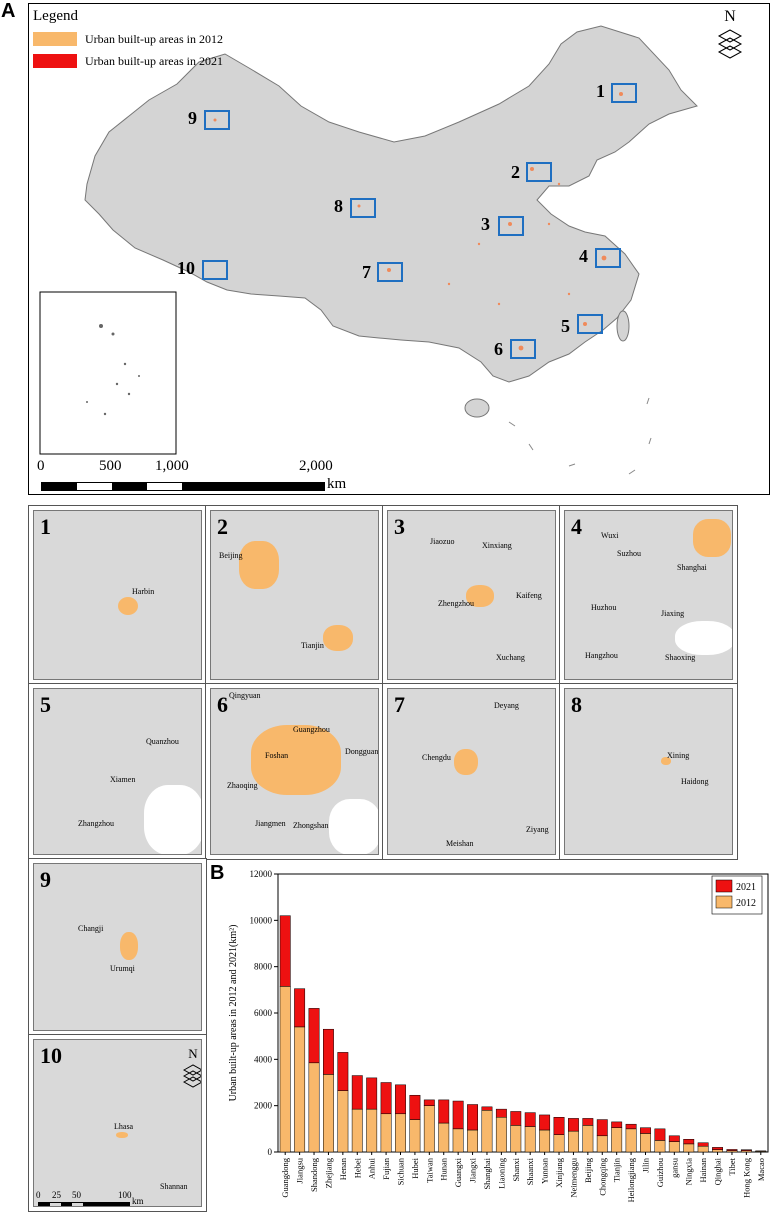  I want to click on city-label: Deyang, so click(506, 705).